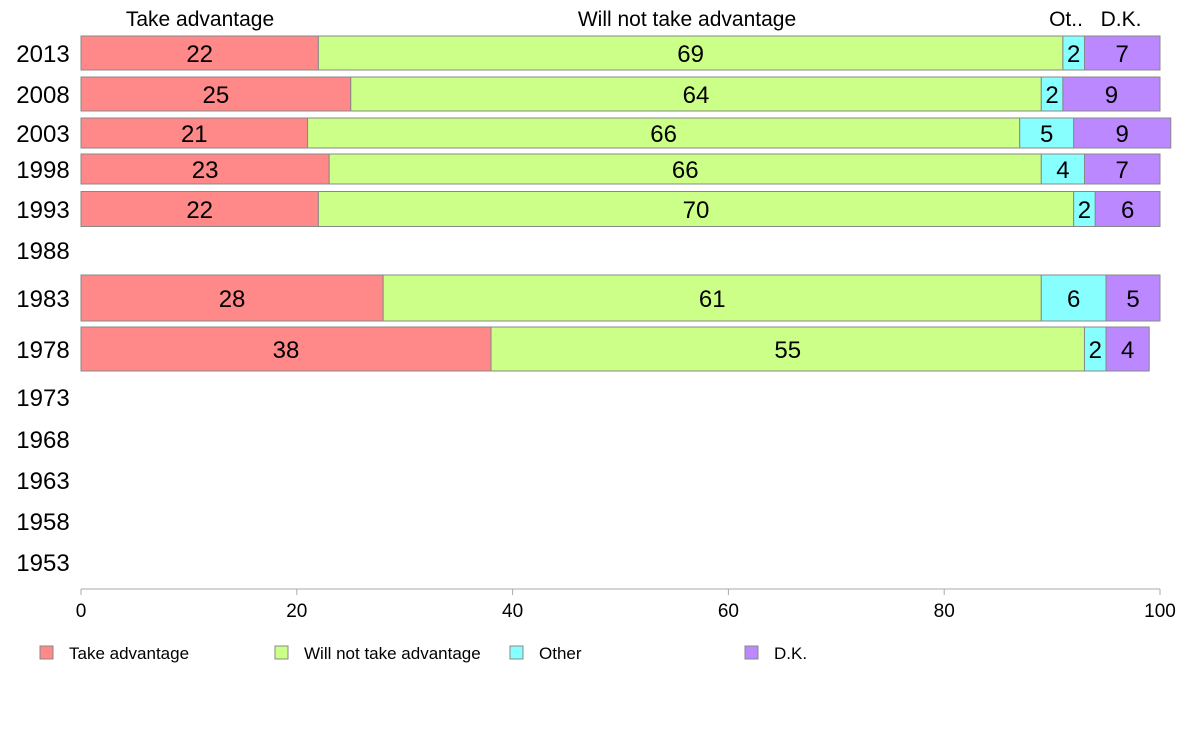 The height and width of the screenshot is (736, 1188). I want to click on data-label-take-advantage-1978: 38, so click(286, 350).